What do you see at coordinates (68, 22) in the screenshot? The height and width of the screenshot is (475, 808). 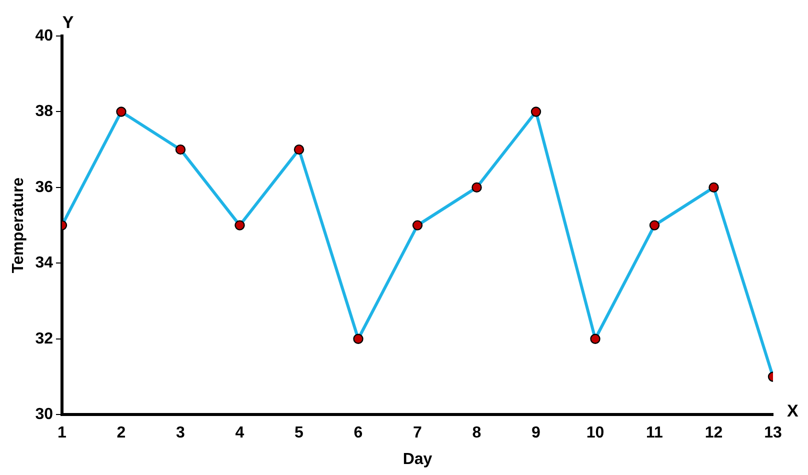 I see `text: Y` at bounding box center [68, 22].